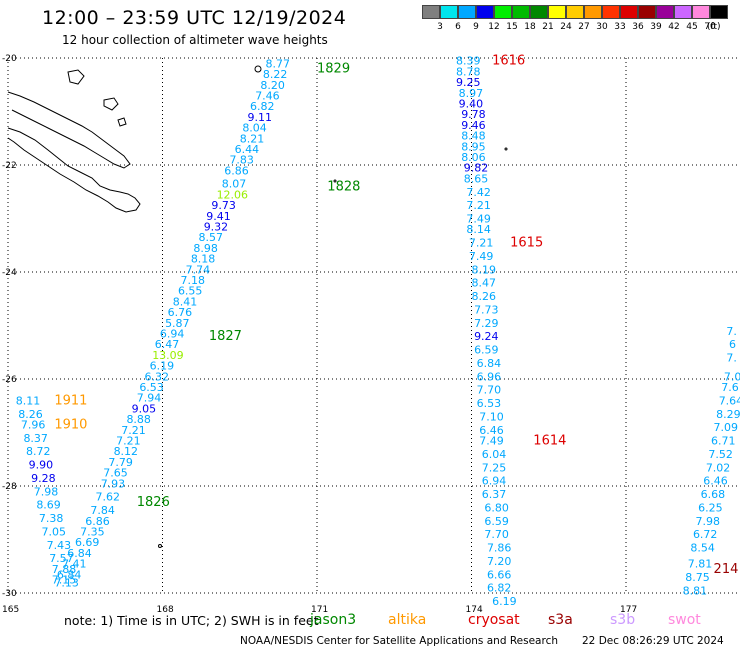 This screenshot has width=740, height=650. What do you see at coordinates (628, 610) in the screenshot?
I see `lon-label: 177` at bounding box center [628, 610].